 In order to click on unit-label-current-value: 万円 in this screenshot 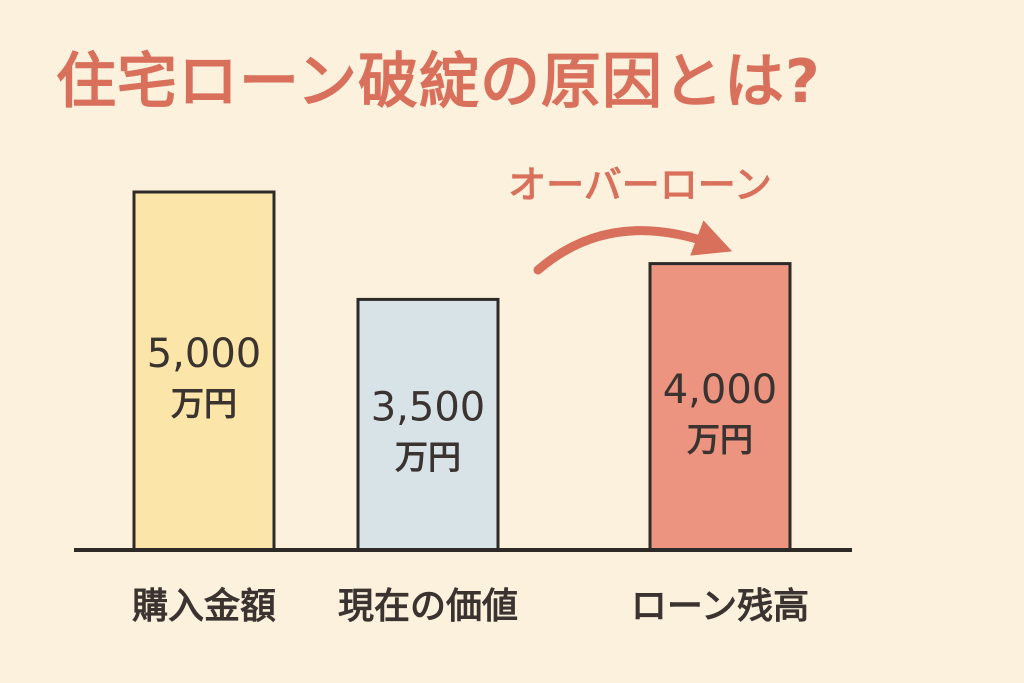, I will do `click(428, 457)`.